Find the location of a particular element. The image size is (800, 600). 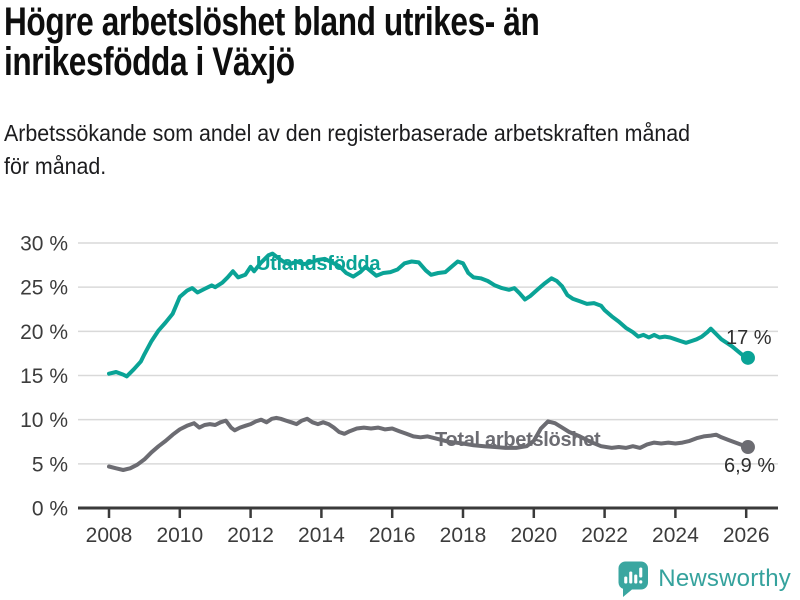

newsworthy-logo: Newsworthy is located at coordinates (704, 579).